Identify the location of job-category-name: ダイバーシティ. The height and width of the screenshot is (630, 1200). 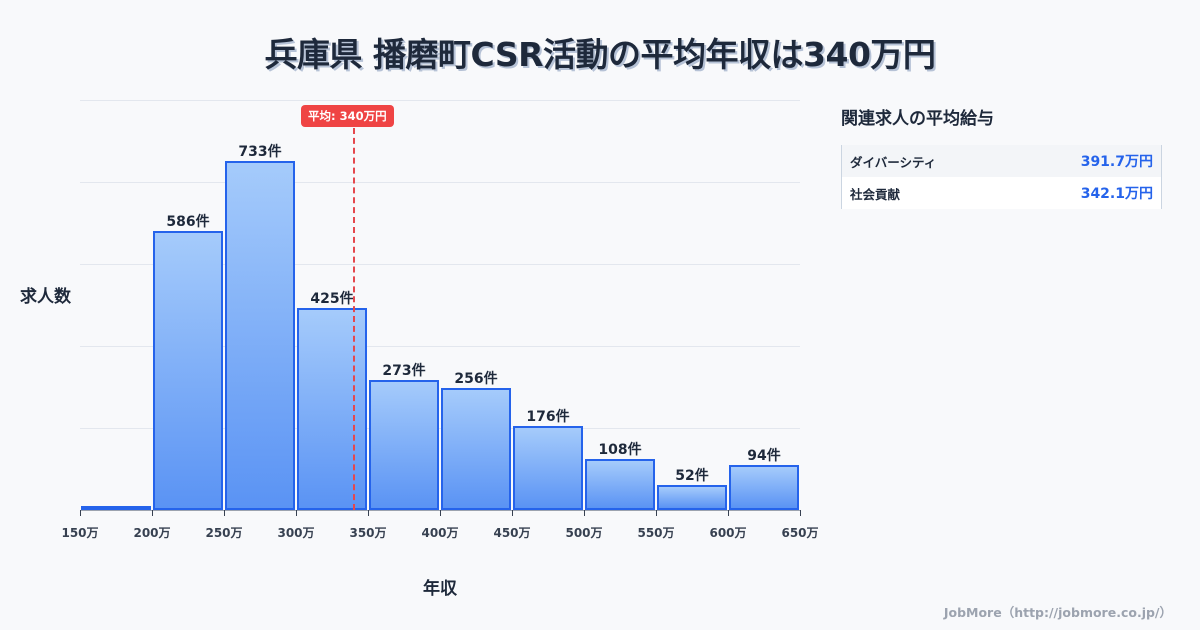
(893, 162).